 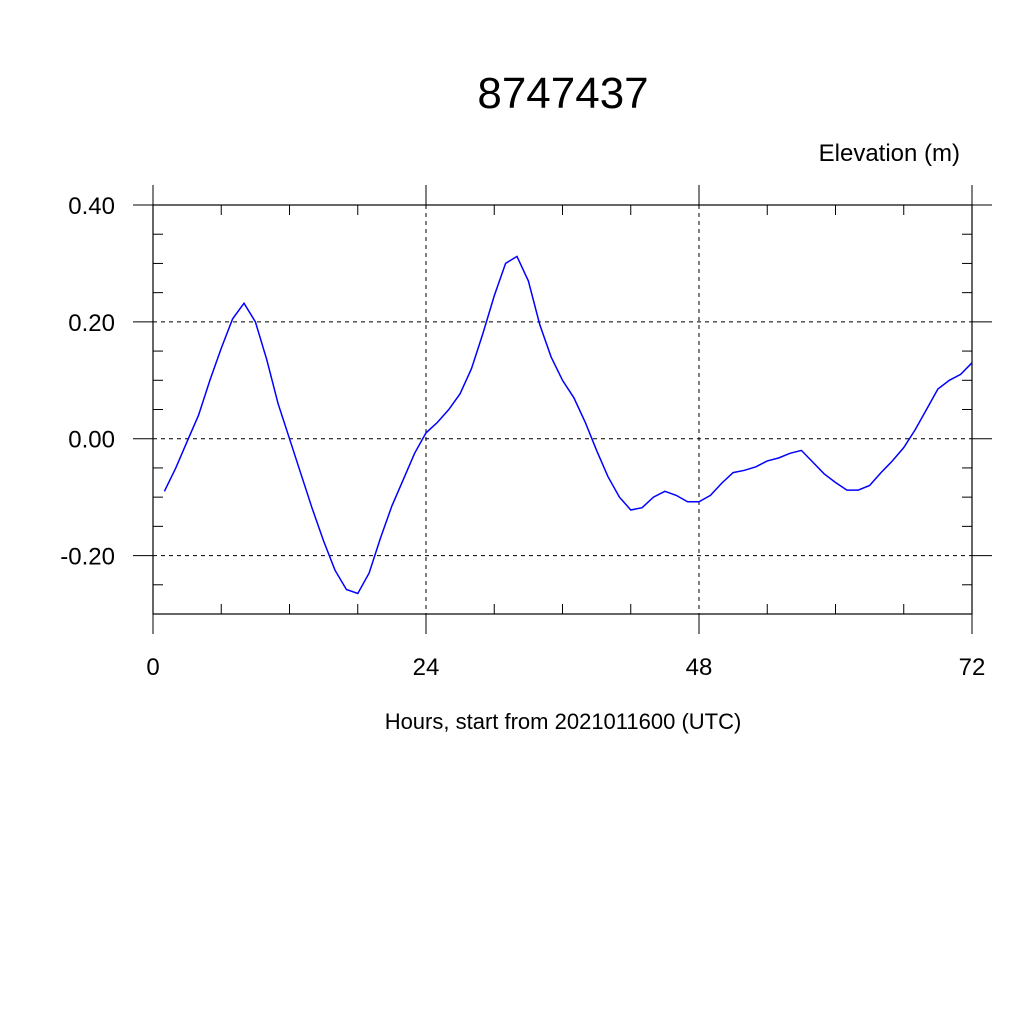 I want to click on y-tick-label: -0.20, so click(x=87, y=557).